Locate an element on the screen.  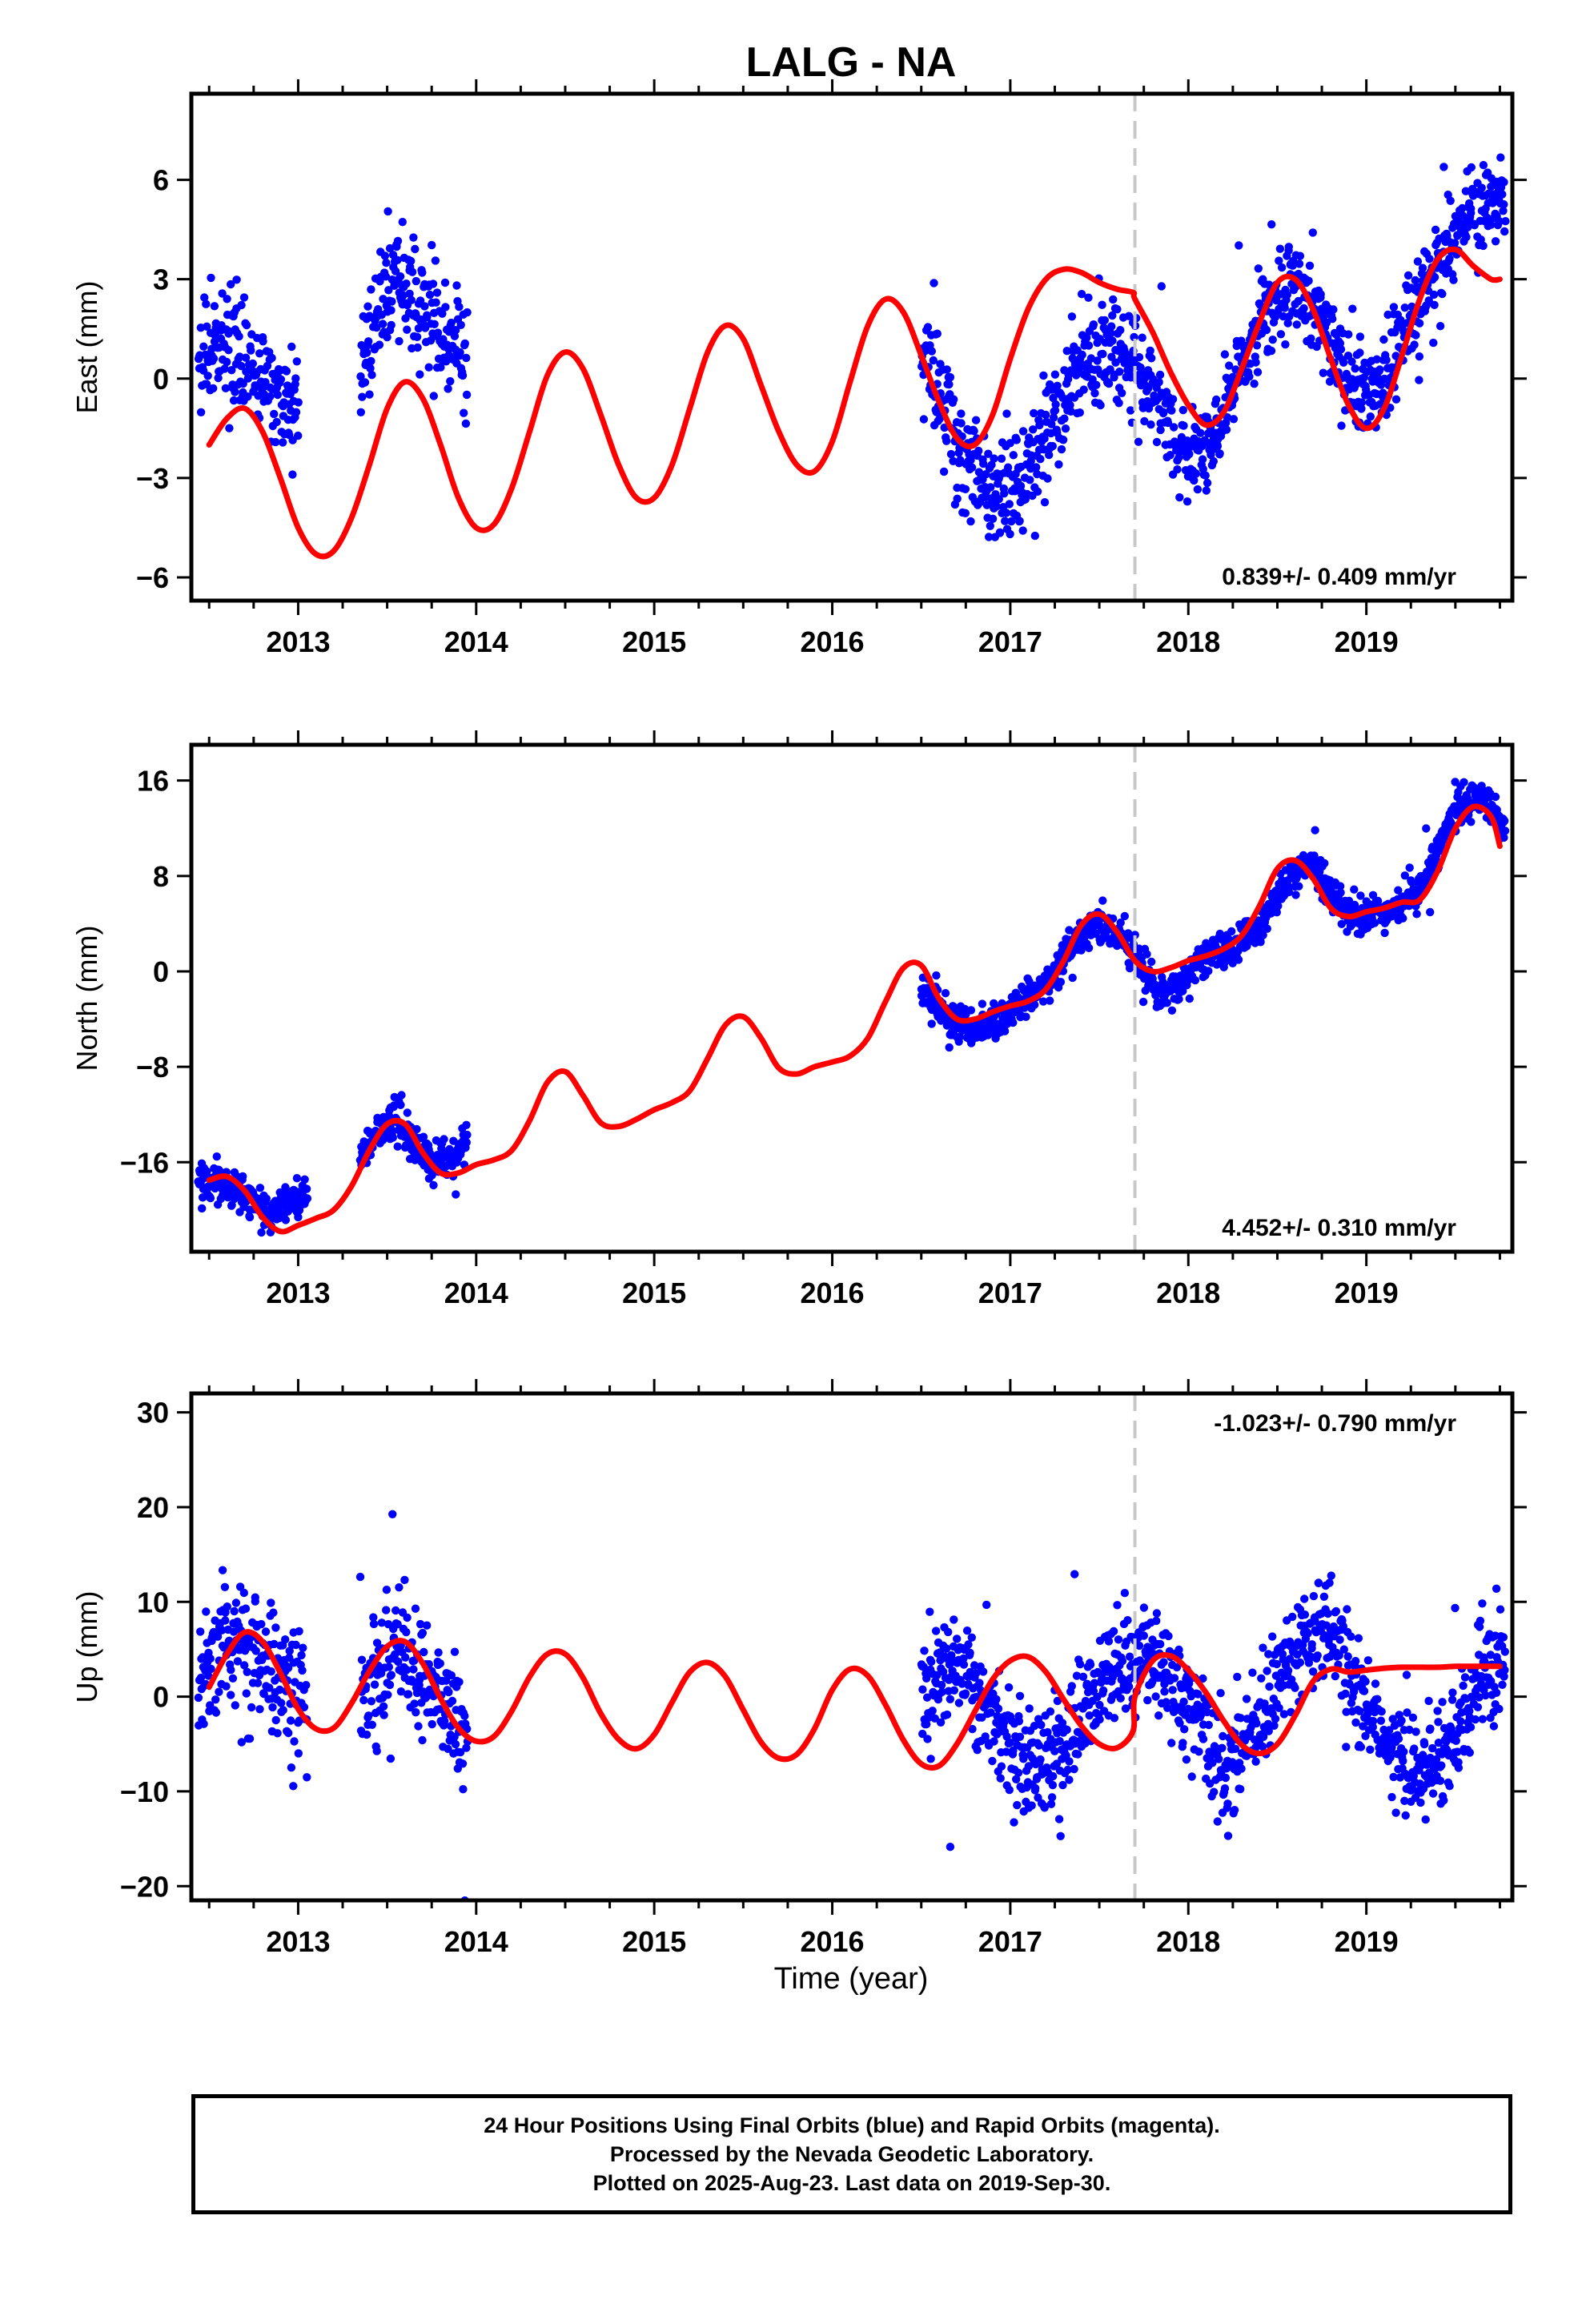
y-tick-label: 0 is located at coordinates (161, 379).